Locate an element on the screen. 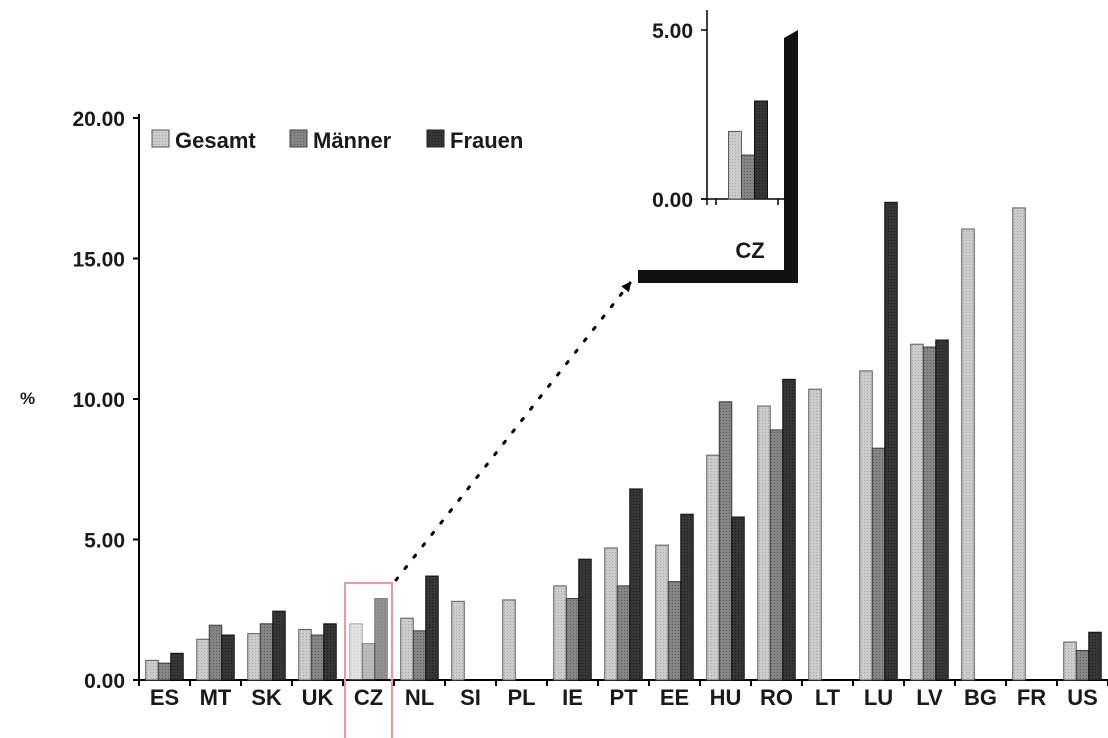  bar-cz-frauen is located at coordinates (381, 639).